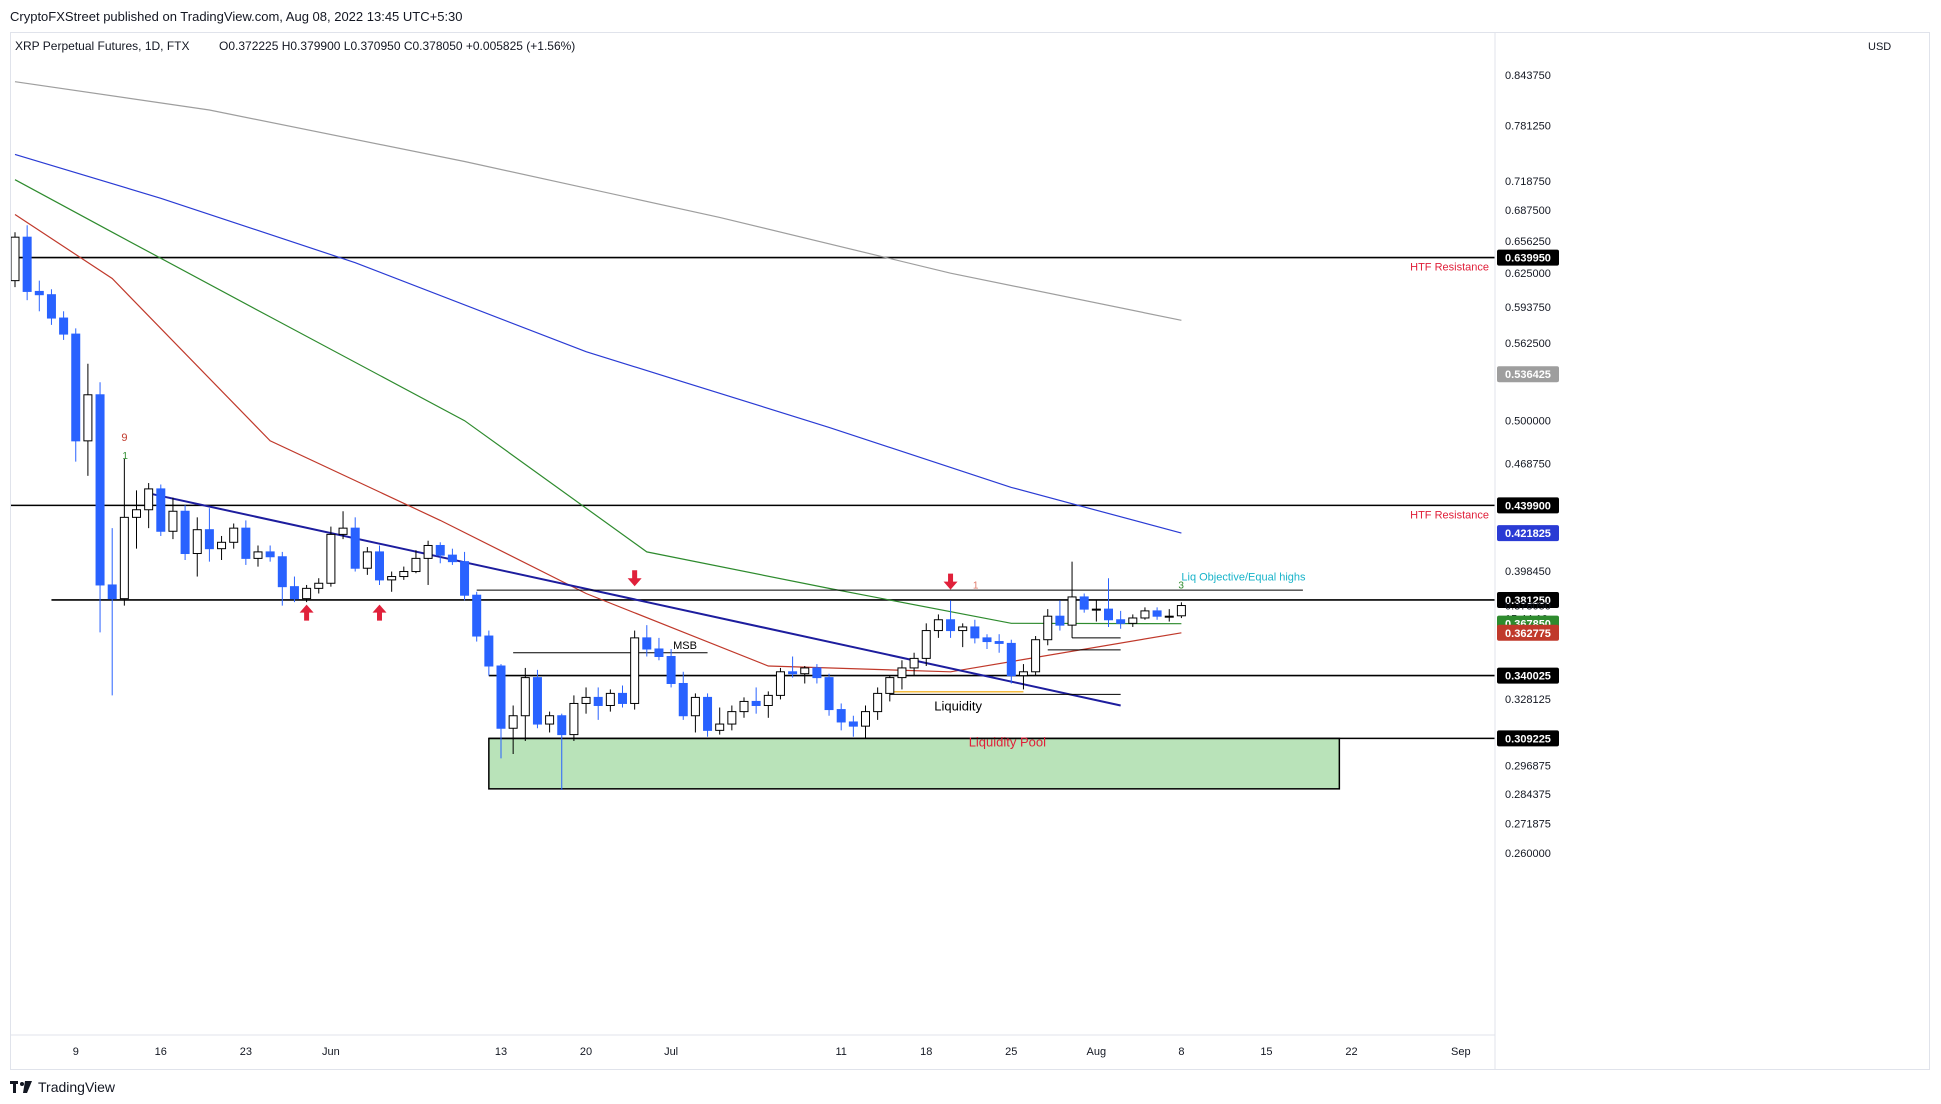  I want to click on price-axis-tick: 0.260000, so click(1528, 854).